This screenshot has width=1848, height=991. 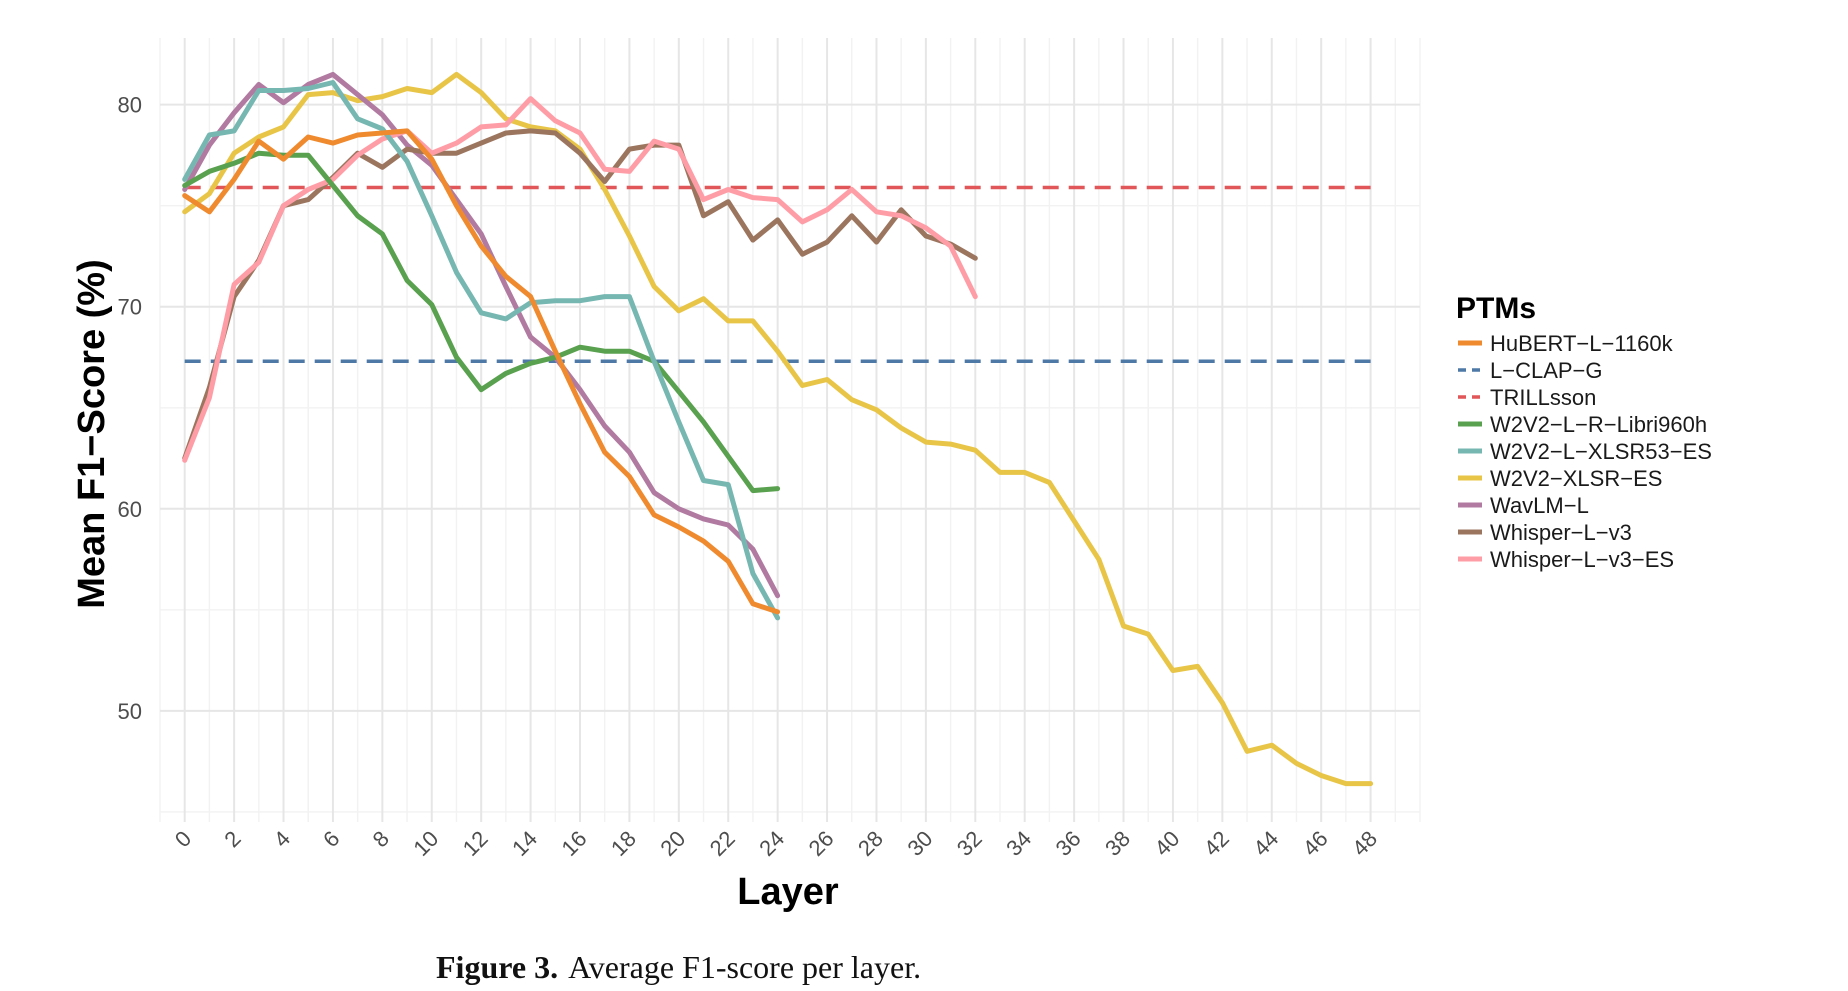 What do you see at coordinates (1265, 843) in the screenshot?
I see `x-tick-label: 44` at bounding box center [1265, 843].